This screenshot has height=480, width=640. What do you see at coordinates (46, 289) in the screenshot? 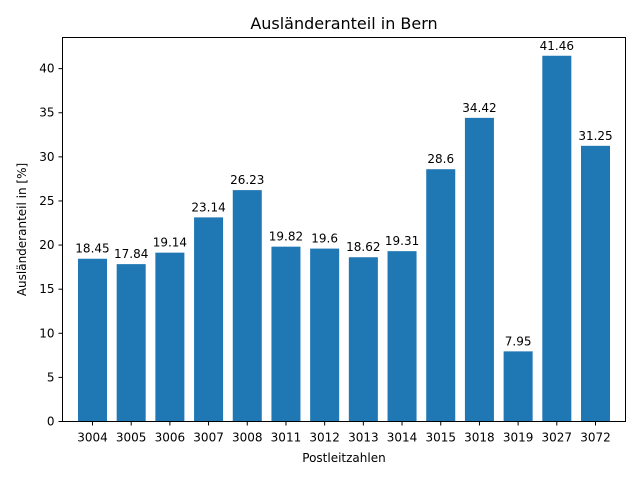
I see `y-tick-label-15: 15` at bounding box center [46, 289].